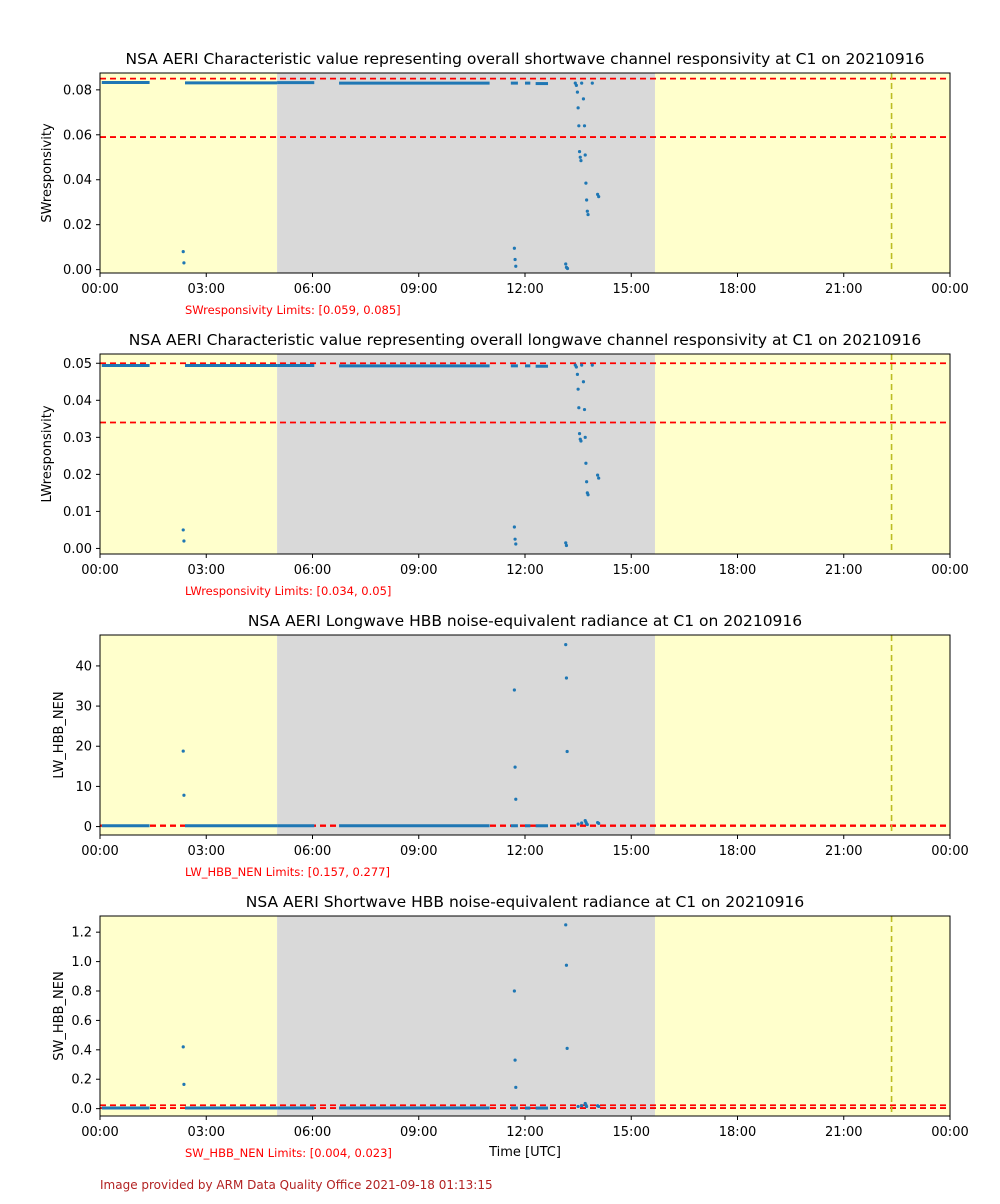 This screenshot has width=1000, height=1204. Describe the element at coordinates (59, 734) in the screenshot. I see `y-axis-label: LW_HBB_NEN` at that location.